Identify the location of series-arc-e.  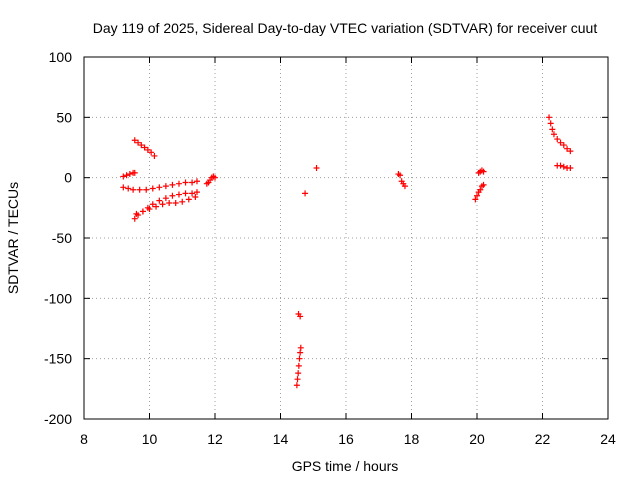
(166, 205).